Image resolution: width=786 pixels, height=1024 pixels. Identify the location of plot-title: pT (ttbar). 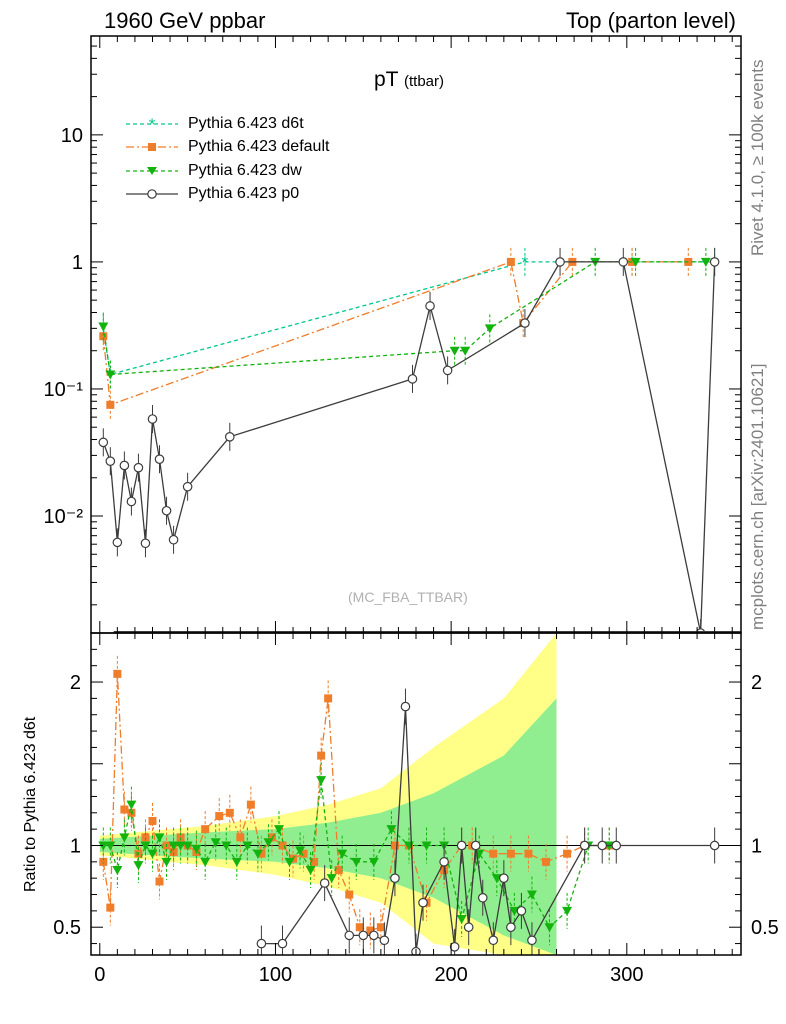
(409, 80).